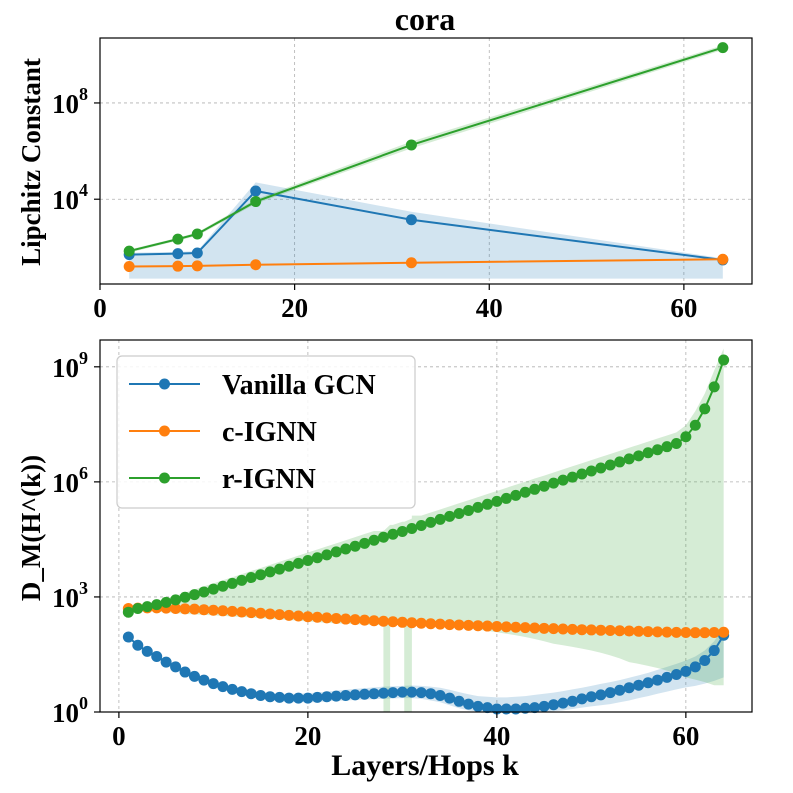 This screenshot has height=793, width=793. What do you see at coordinates (307, 736) in the screenshot?
I see `dirichlet-xtick-label-20: 20` at bounding box center [307, 736].